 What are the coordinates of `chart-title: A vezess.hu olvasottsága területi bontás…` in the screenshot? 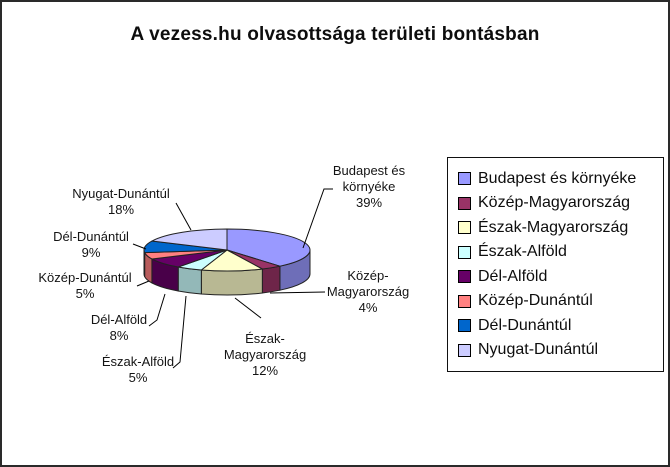 It's located at (335, 34).